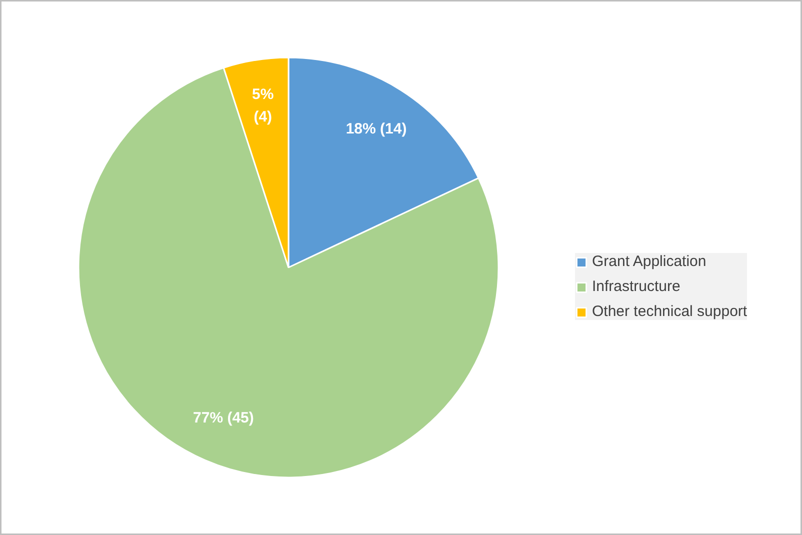 This screenshot has width=802, height=535. What do you see at coordinates (263, 106) in the screenshot?
I see `data-label: 5% (4)` at bounding box center [263, 106].